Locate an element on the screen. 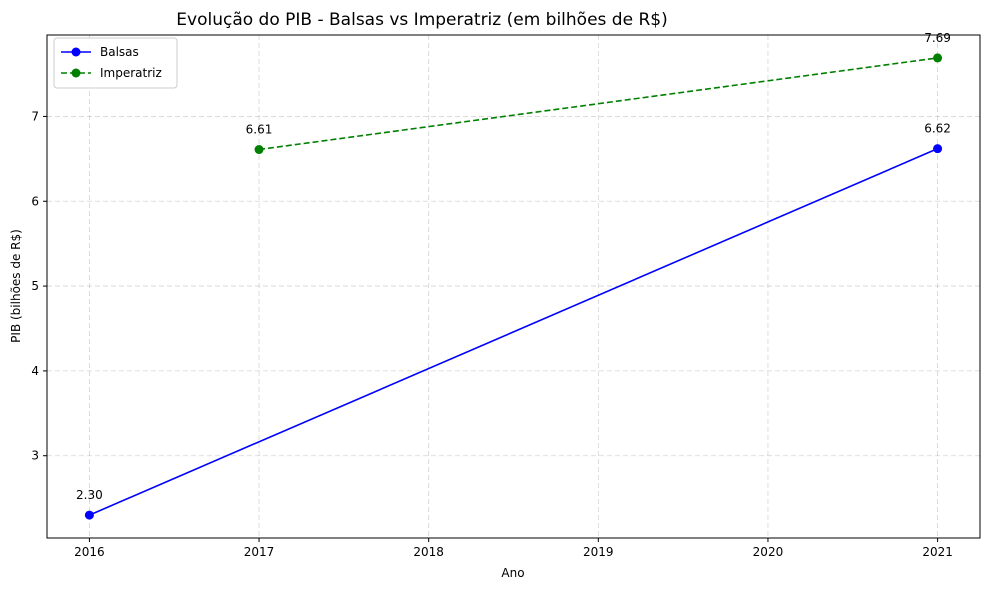 This screenshot has width=989, height=590. y-tick-label: 4 is located at coordinates (35, 371).